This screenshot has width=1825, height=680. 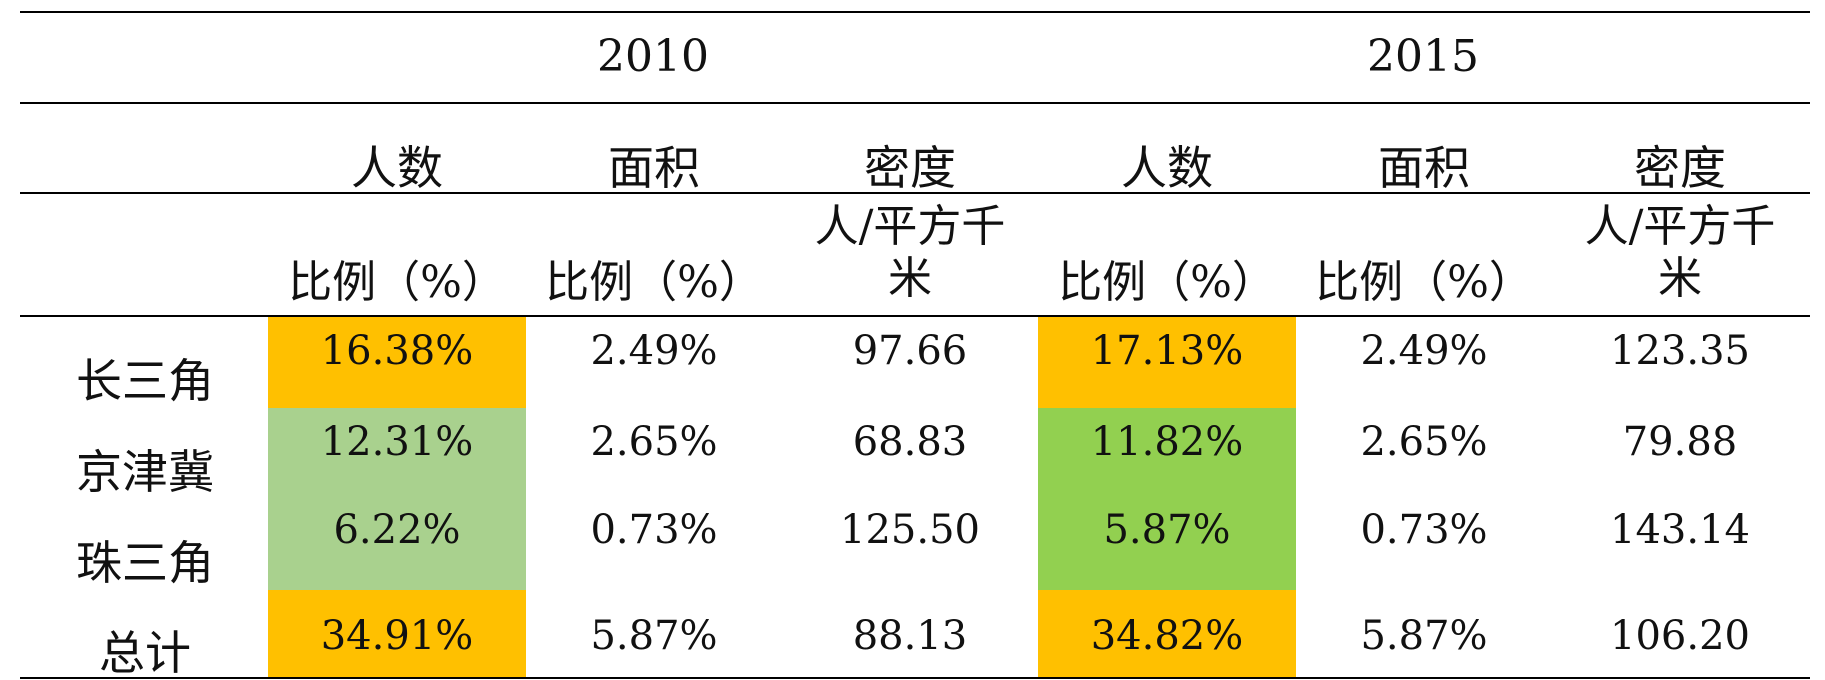 I want to click on unit-header-2010-density: 人/平方千 米, so click(x=910, y=249).